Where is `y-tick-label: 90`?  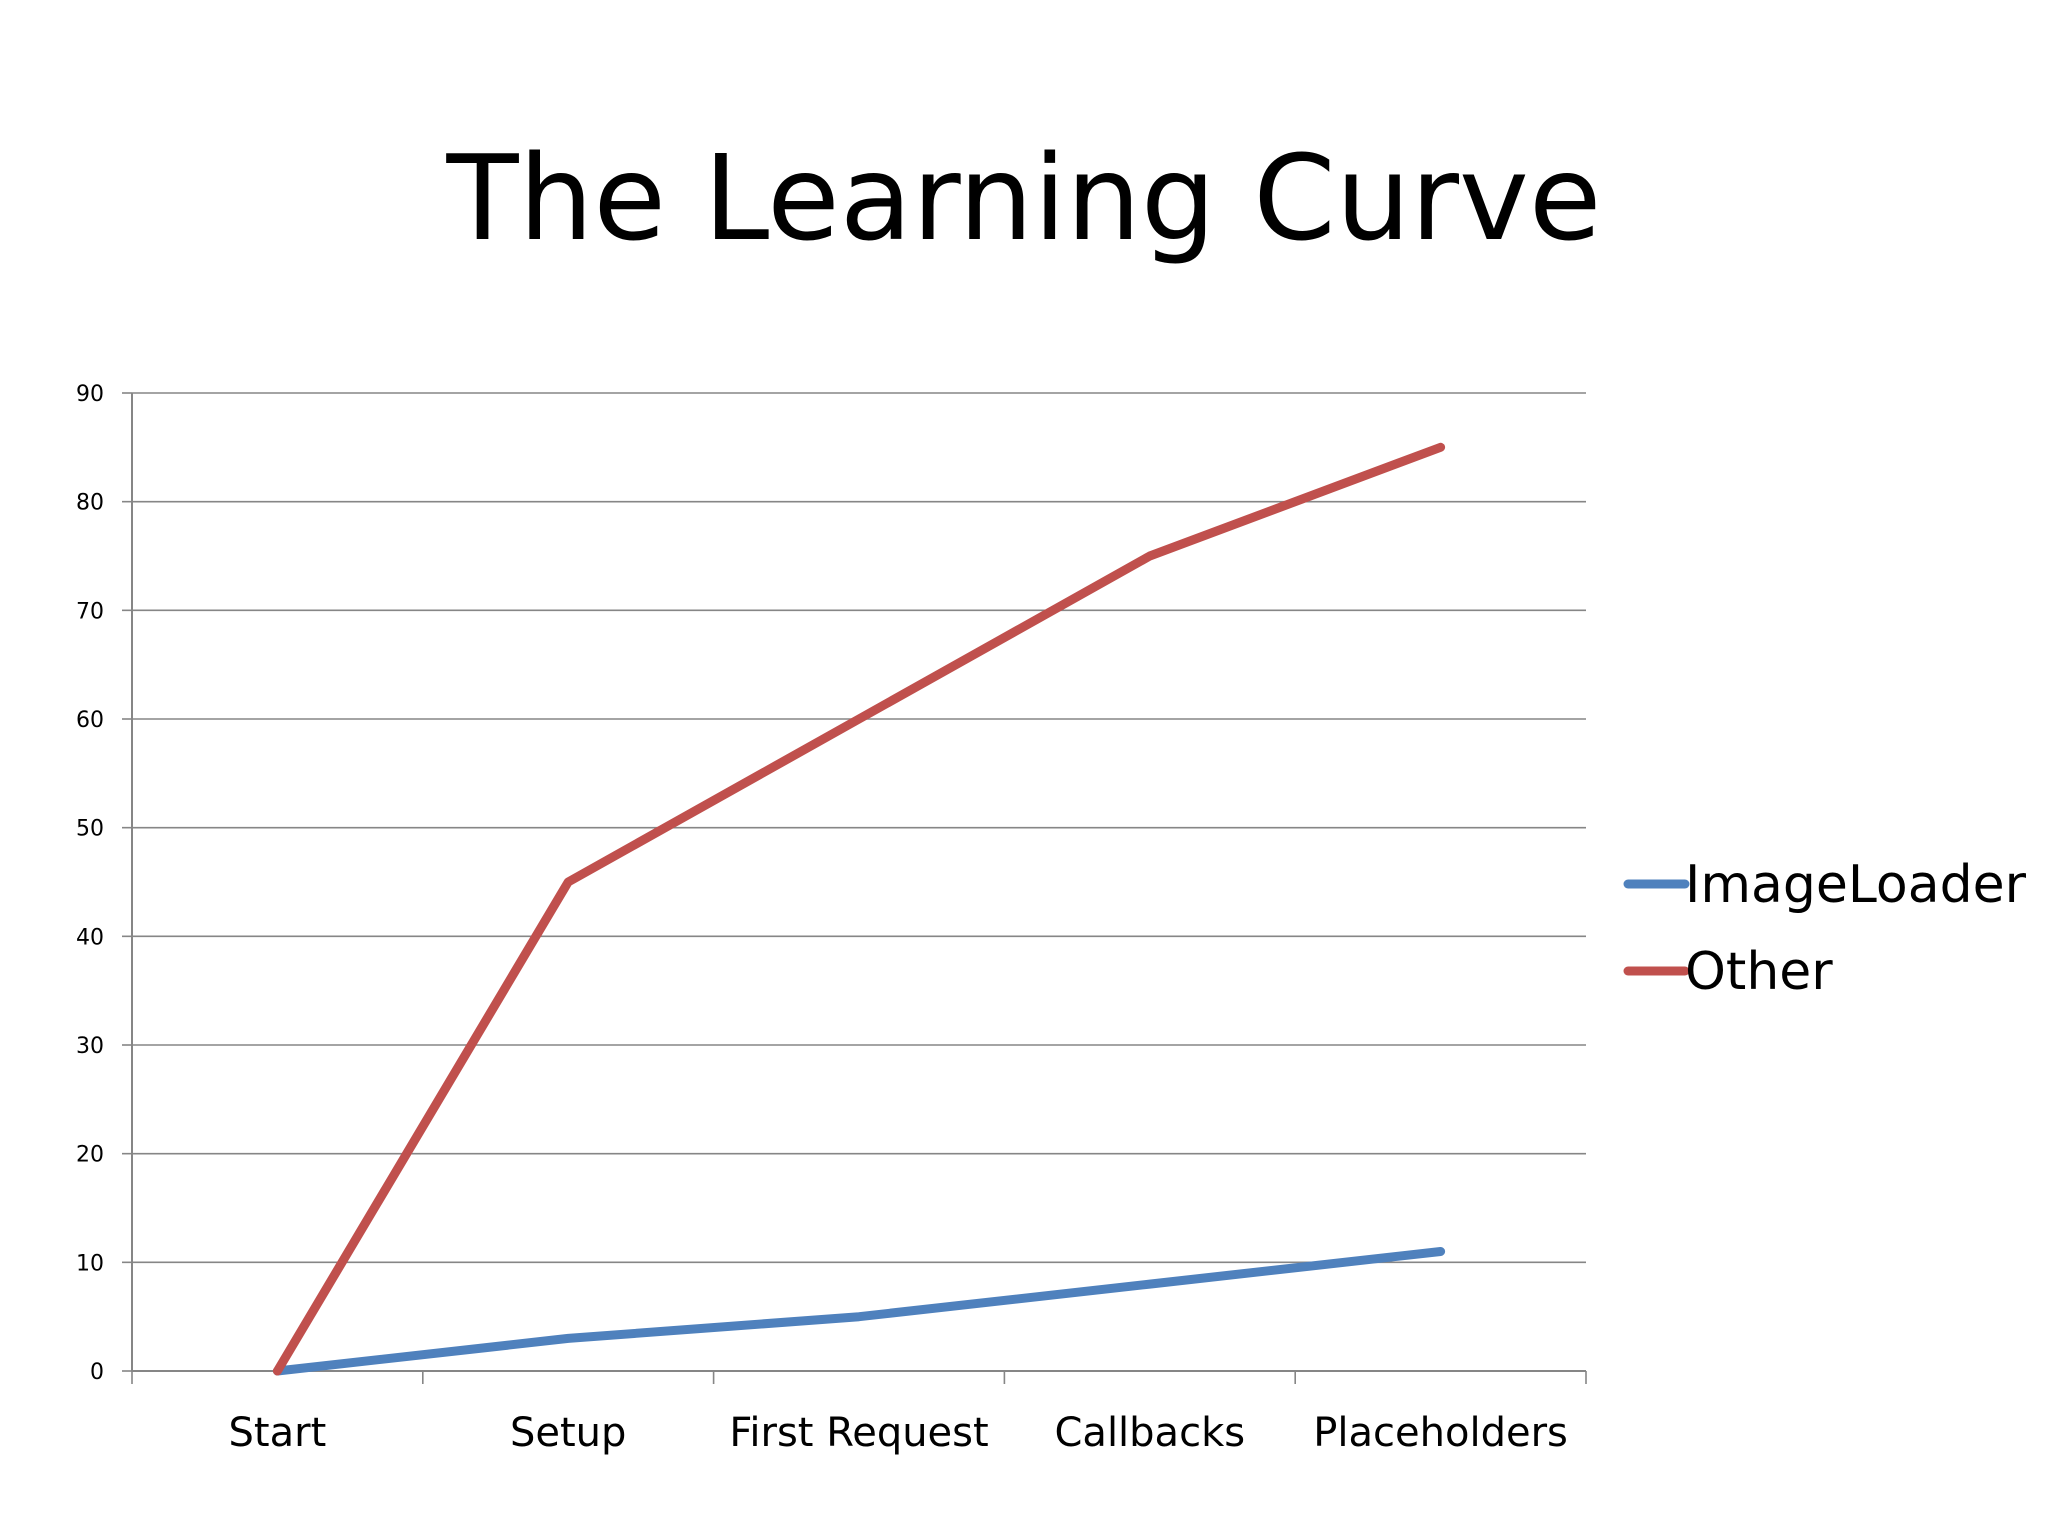
y-tick-label: 90 is located at coordinates (90, 394).